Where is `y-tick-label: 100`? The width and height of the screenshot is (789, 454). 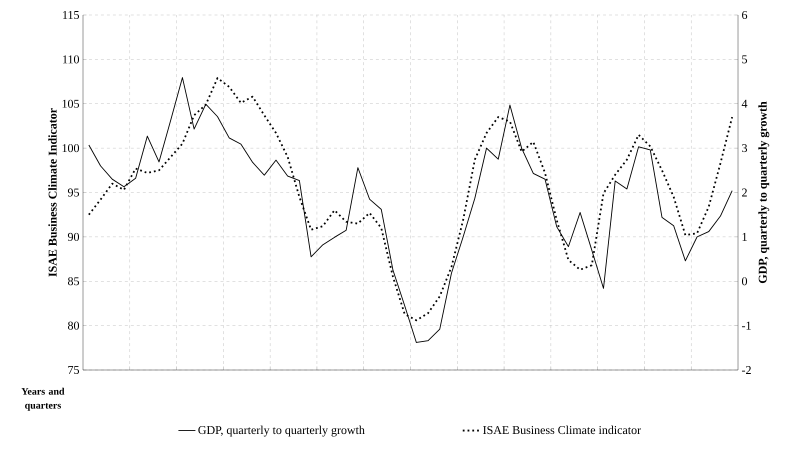 y-tick-label: 100 is located at coordinates (71, 148).